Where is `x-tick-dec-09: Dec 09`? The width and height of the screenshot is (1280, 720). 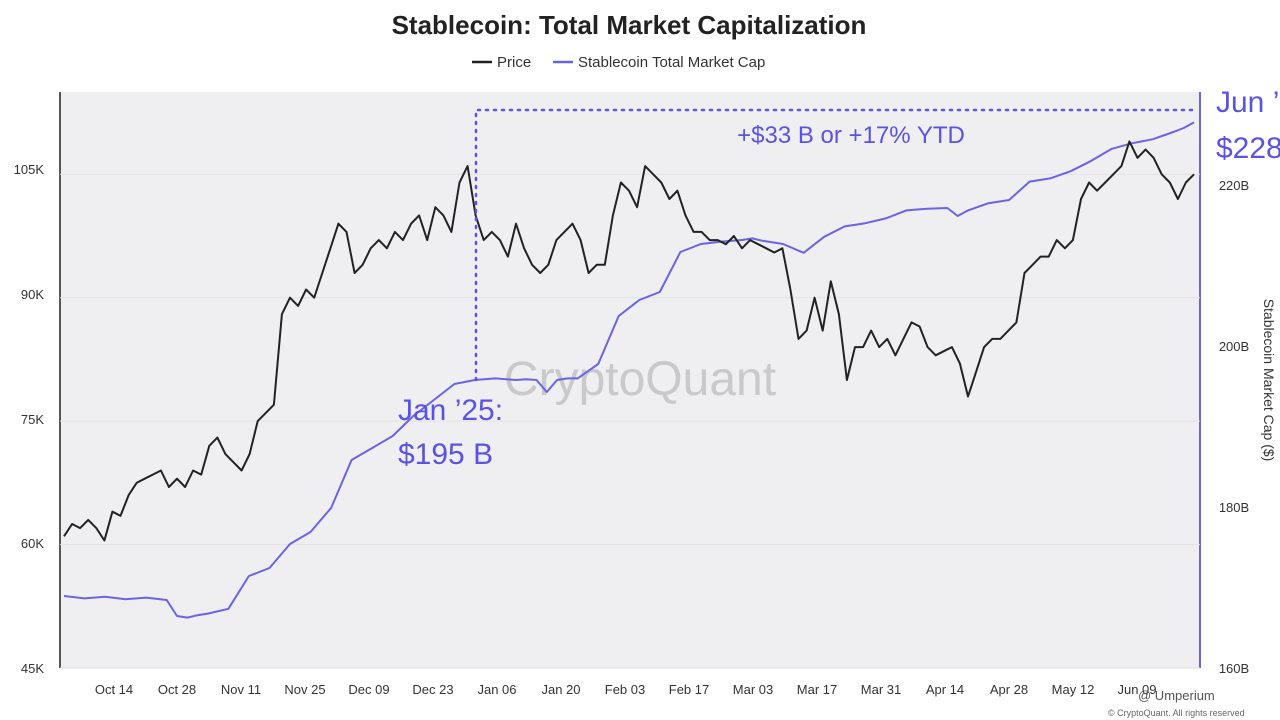
x-tick-dec-09: Dec 09 is located at coordinates (368, 689).